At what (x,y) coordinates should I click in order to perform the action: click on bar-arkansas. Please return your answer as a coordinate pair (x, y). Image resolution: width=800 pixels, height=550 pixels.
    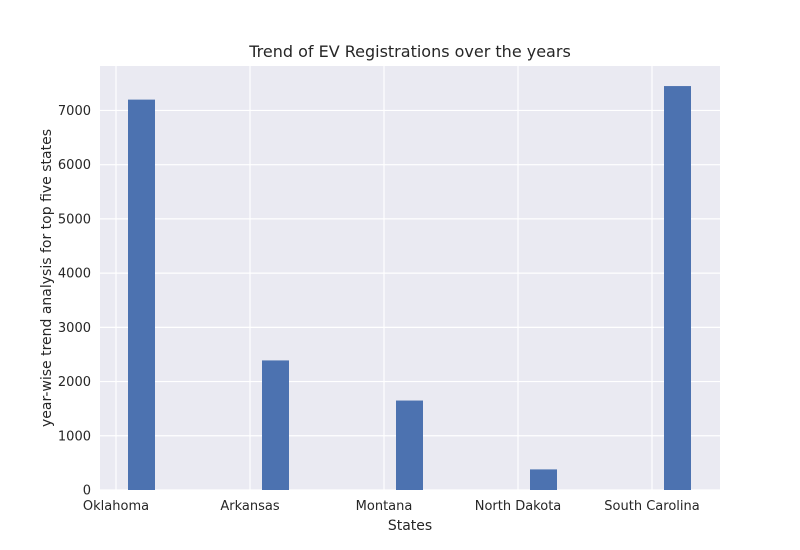
    Looking at the image, I should click on (275, 425).